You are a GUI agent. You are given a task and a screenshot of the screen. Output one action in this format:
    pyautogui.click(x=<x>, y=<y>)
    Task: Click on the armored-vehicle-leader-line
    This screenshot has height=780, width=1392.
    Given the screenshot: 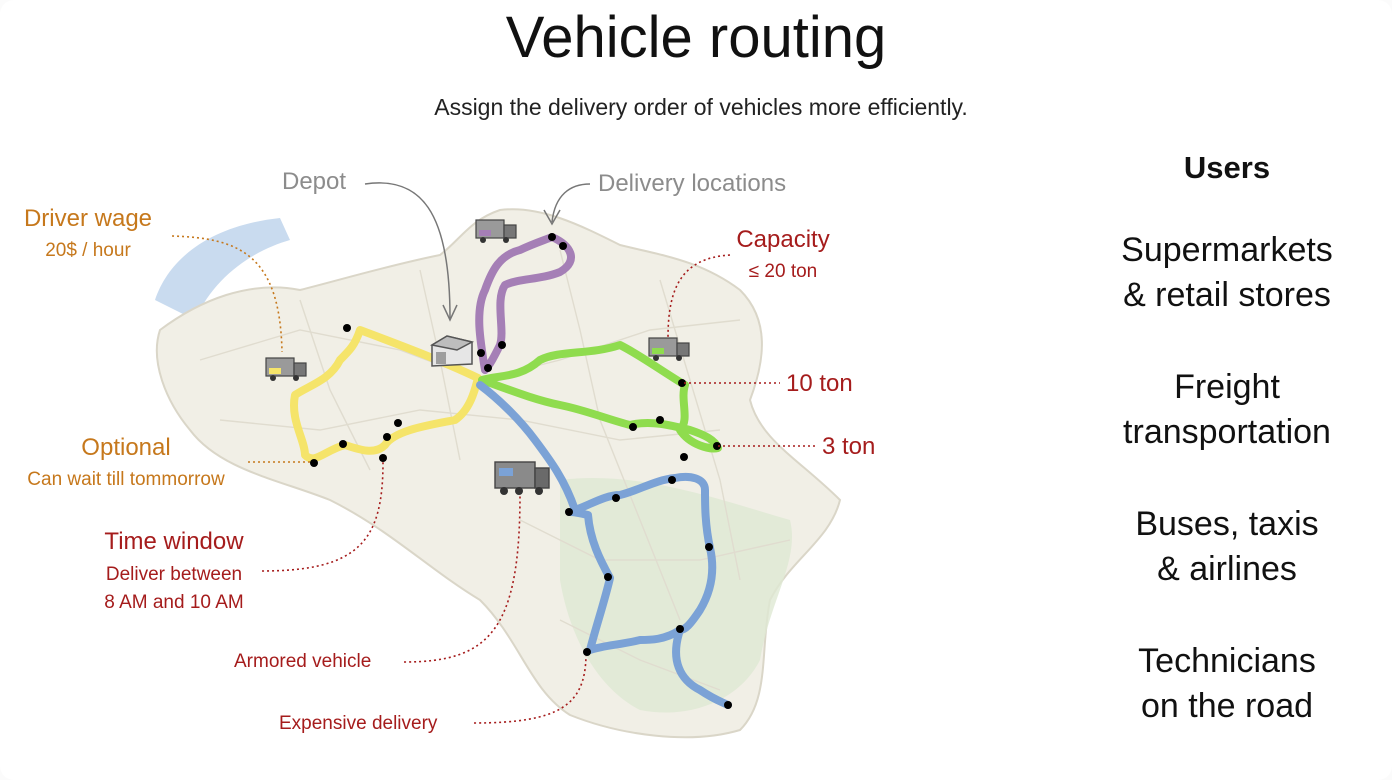 What is the action you would take?
    pyautogui.click(x=462, y=578)
    